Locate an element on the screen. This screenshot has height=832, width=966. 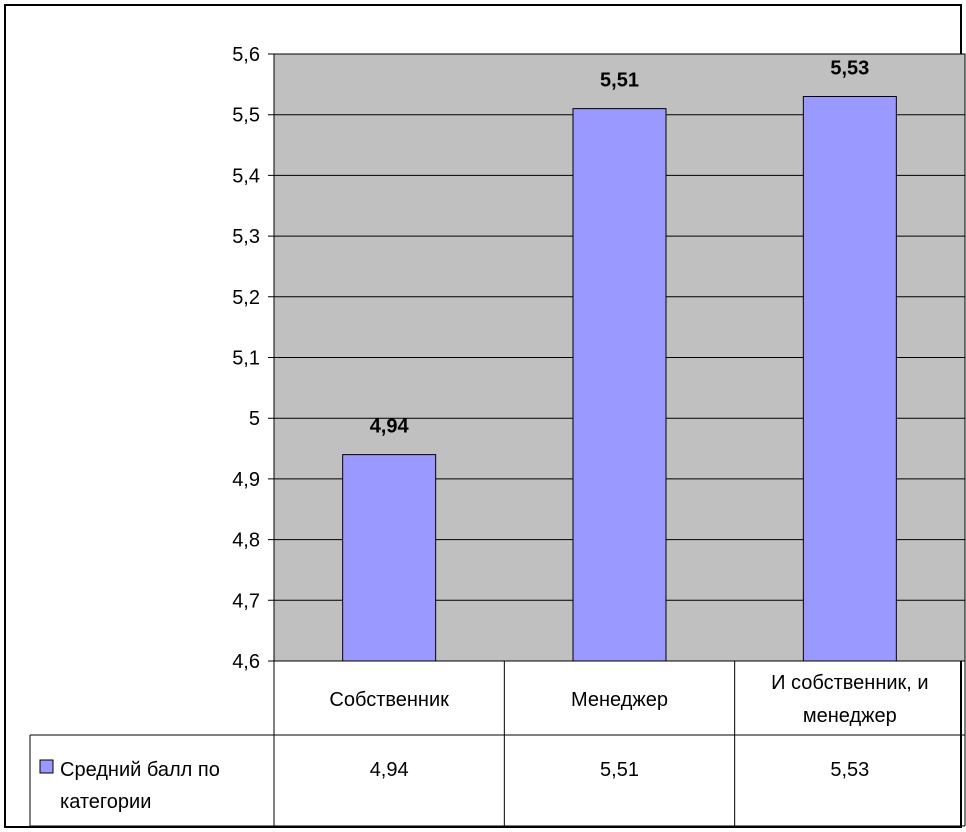
y-tick-label: 4,7 is located at coordinates (246, 601).